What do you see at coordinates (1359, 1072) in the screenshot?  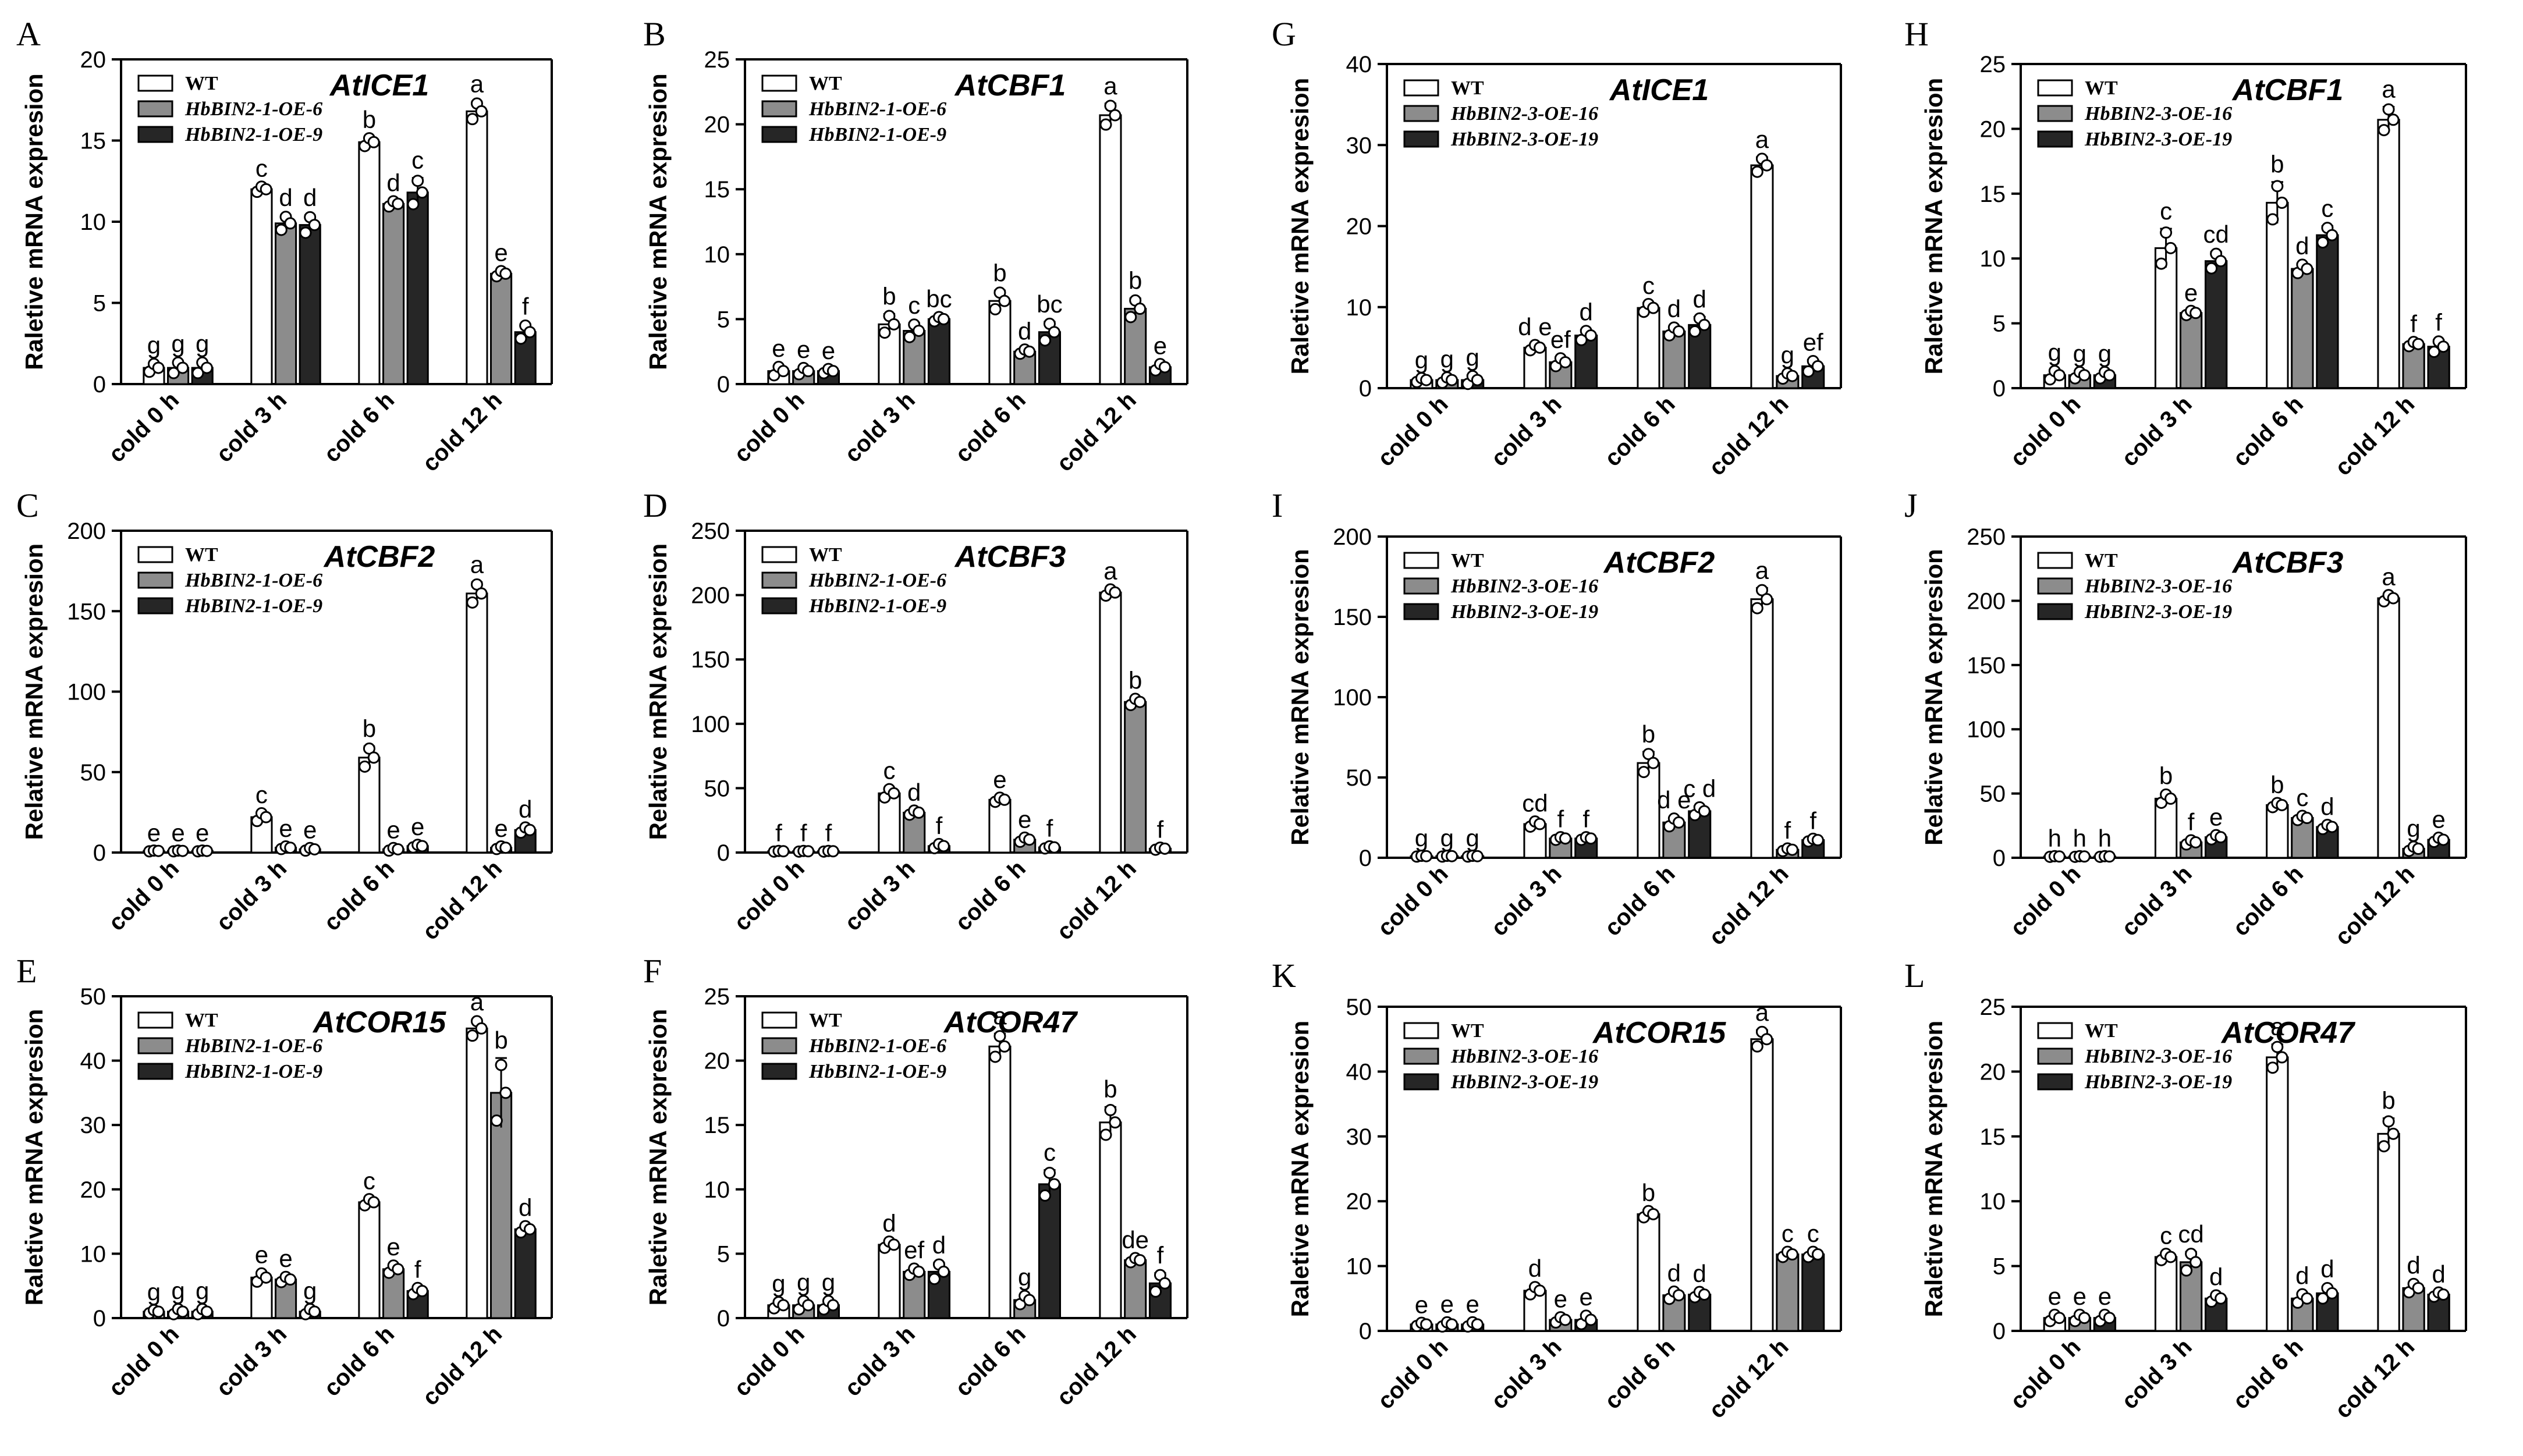 I see `y-tick-label: 40` at bounding box center [1359, 1072].